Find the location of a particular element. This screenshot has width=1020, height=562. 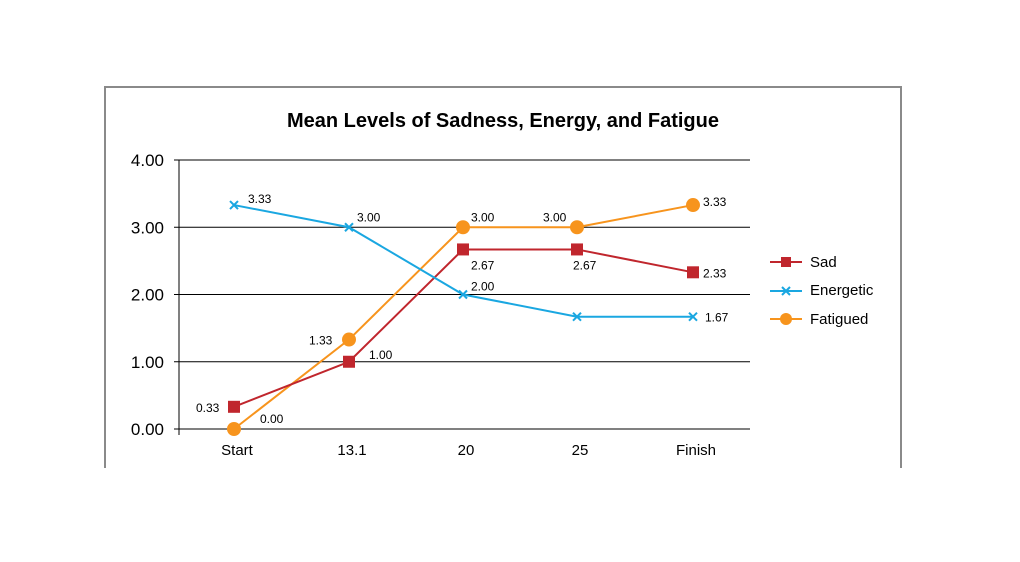

legend-item-sad: Sad is located at coordinates (821, 262).